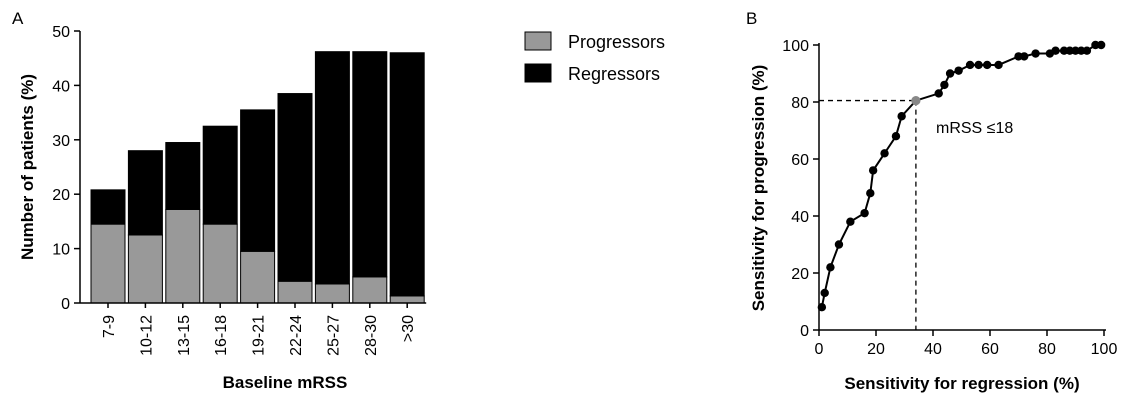  What do you see at coordinates (146, 335) in the screenshot?
I see `x-tick-label-a: 10-12` at bounding box center [146, 335].